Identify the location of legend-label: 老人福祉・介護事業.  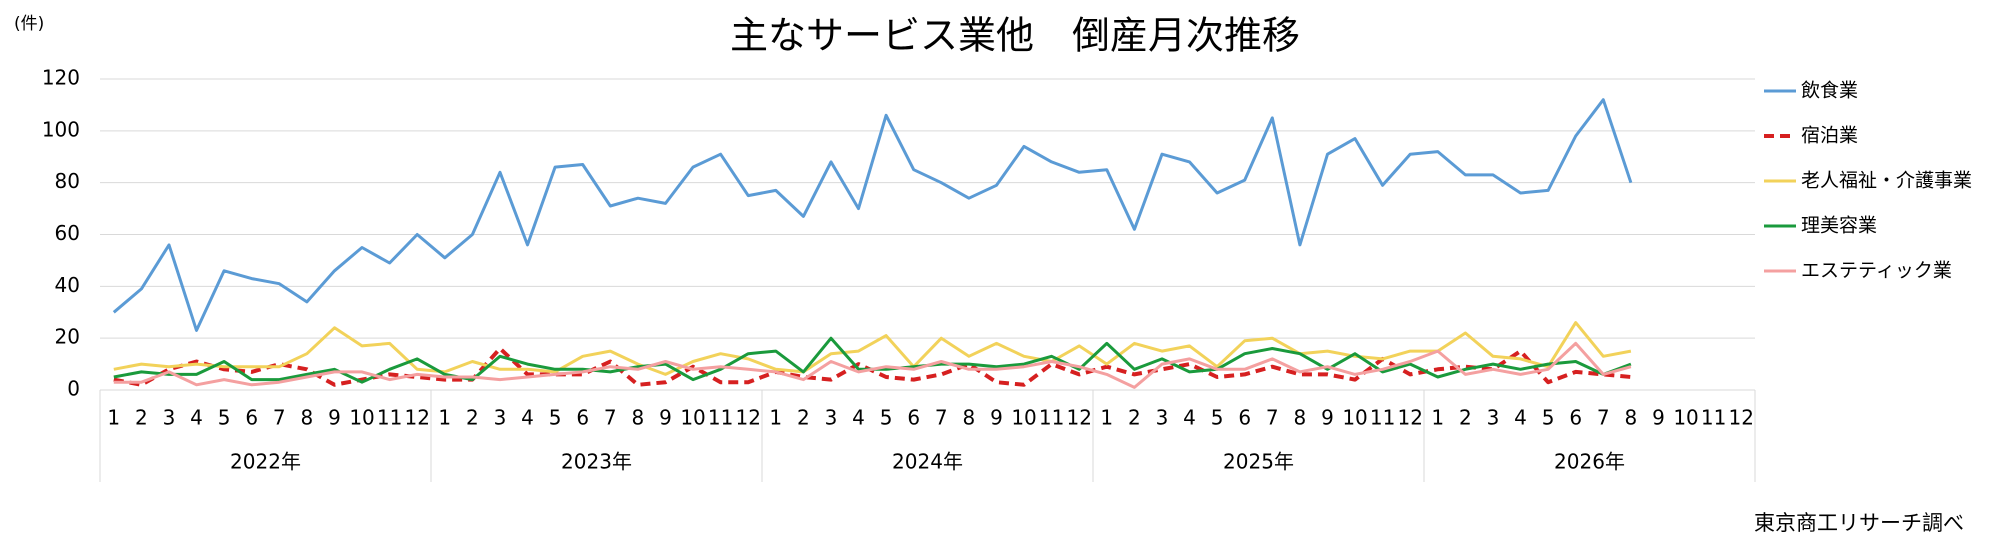
(1886, 181).